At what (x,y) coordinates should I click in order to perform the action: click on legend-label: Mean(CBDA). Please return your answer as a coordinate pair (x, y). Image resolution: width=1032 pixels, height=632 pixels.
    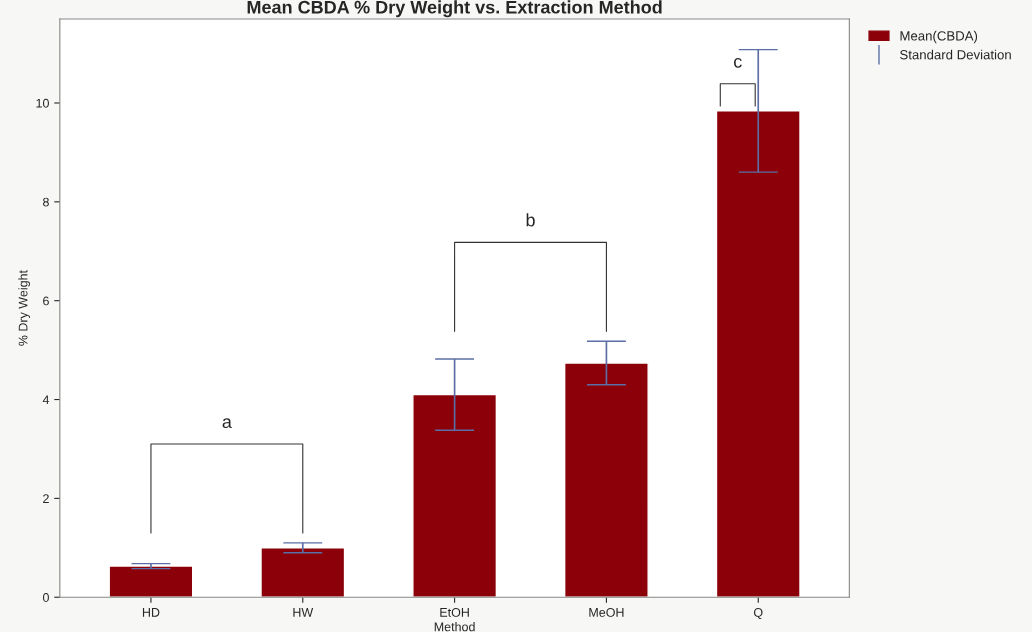
    Looking at the image, I should click on (939, 37).